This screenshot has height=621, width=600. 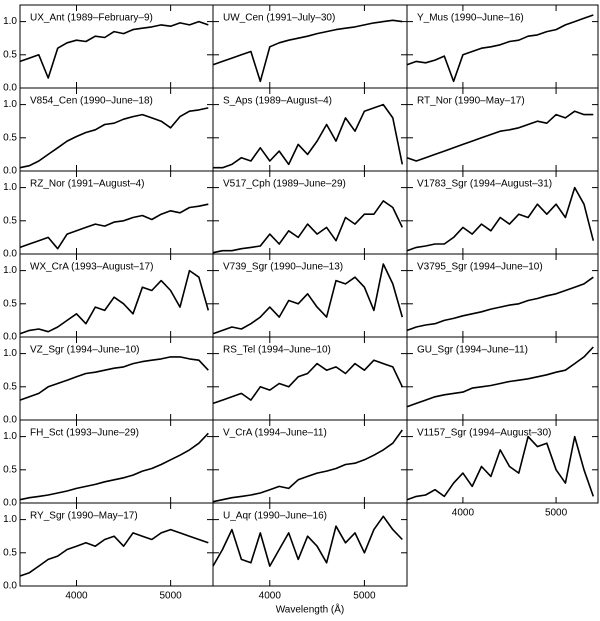 What do you see at coordinates (91, 18) in the screenshot?
I see `panel-title: UX_Ant (1989–February–9)` at bounding box center [91, 18].